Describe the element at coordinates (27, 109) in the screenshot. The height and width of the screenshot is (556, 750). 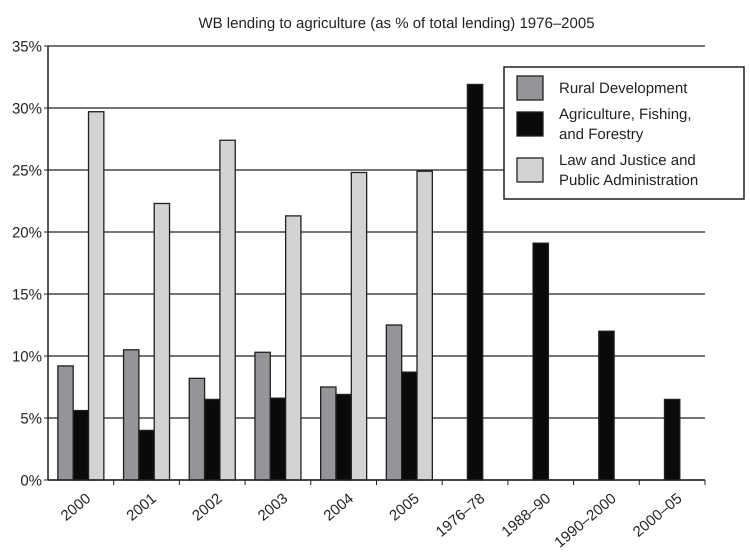
I see `y-tick-label: 30%` at that location.